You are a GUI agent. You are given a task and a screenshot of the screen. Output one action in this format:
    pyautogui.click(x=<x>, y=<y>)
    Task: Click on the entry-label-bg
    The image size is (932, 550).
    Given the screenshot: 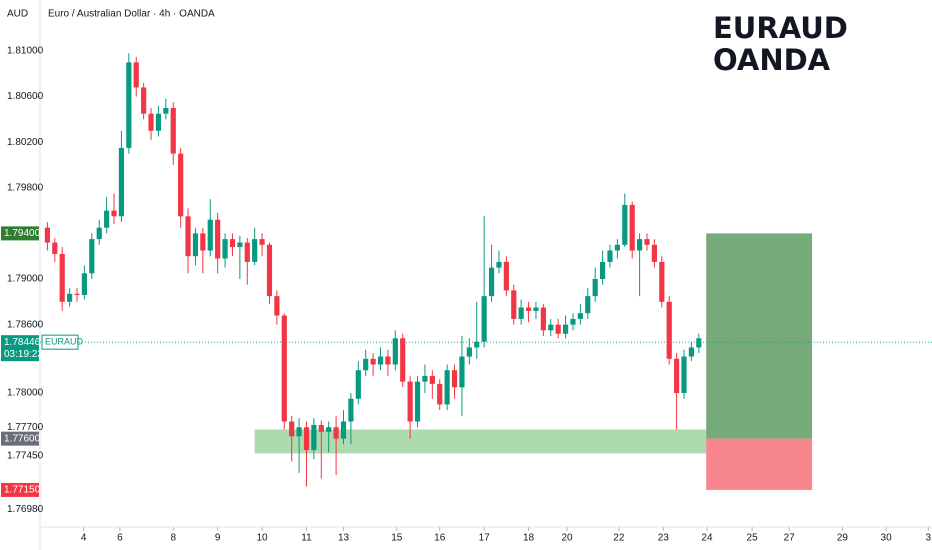 What is the action you would take?
    pyautogui.click(x=20, y=438)
    